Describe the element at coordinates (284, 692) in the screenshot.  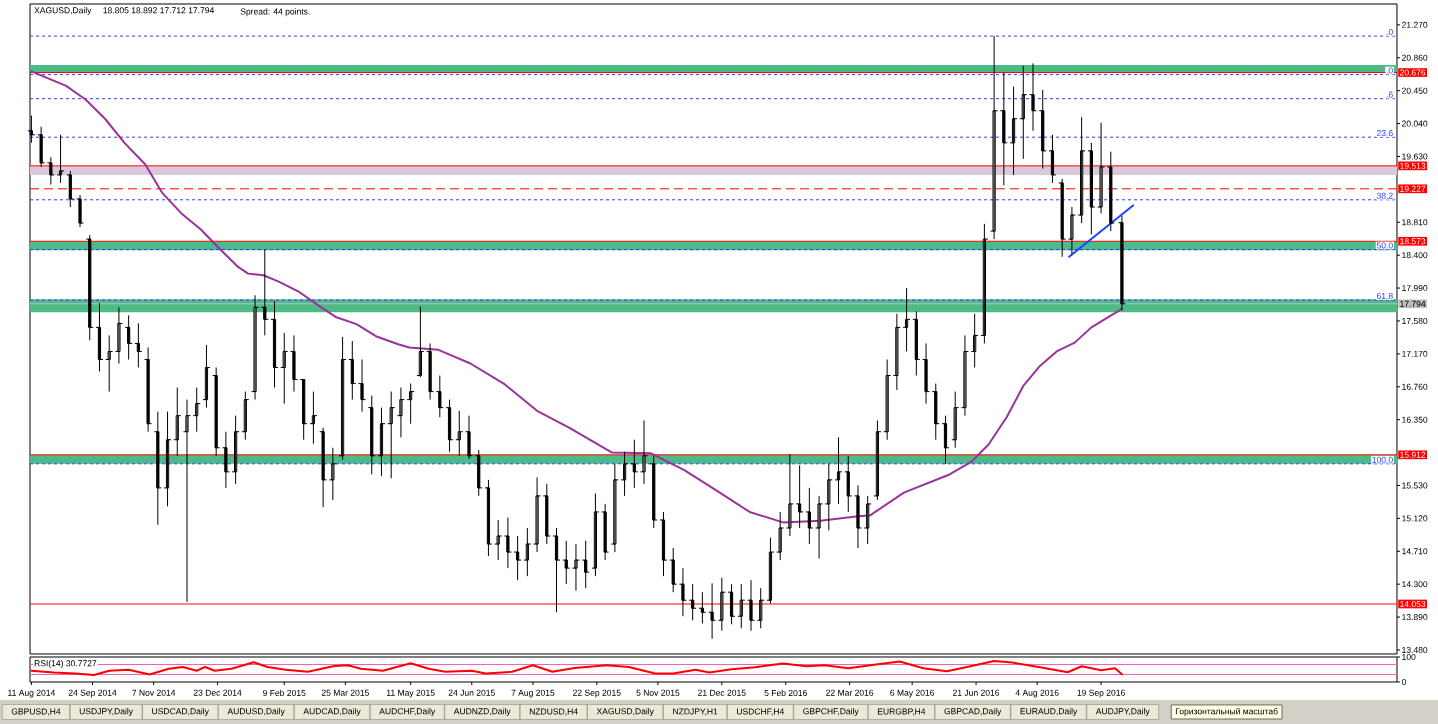
I see `x-tick-label: 9 Feb 2015` at that location.